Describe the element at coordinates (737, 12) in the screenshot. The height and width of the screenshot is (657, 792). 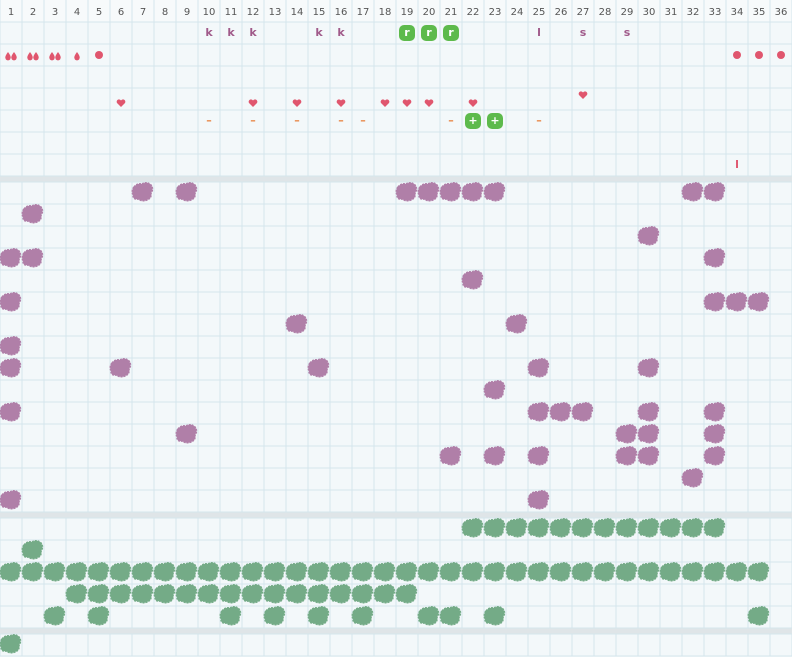
I see `column-number: 34` at that location.